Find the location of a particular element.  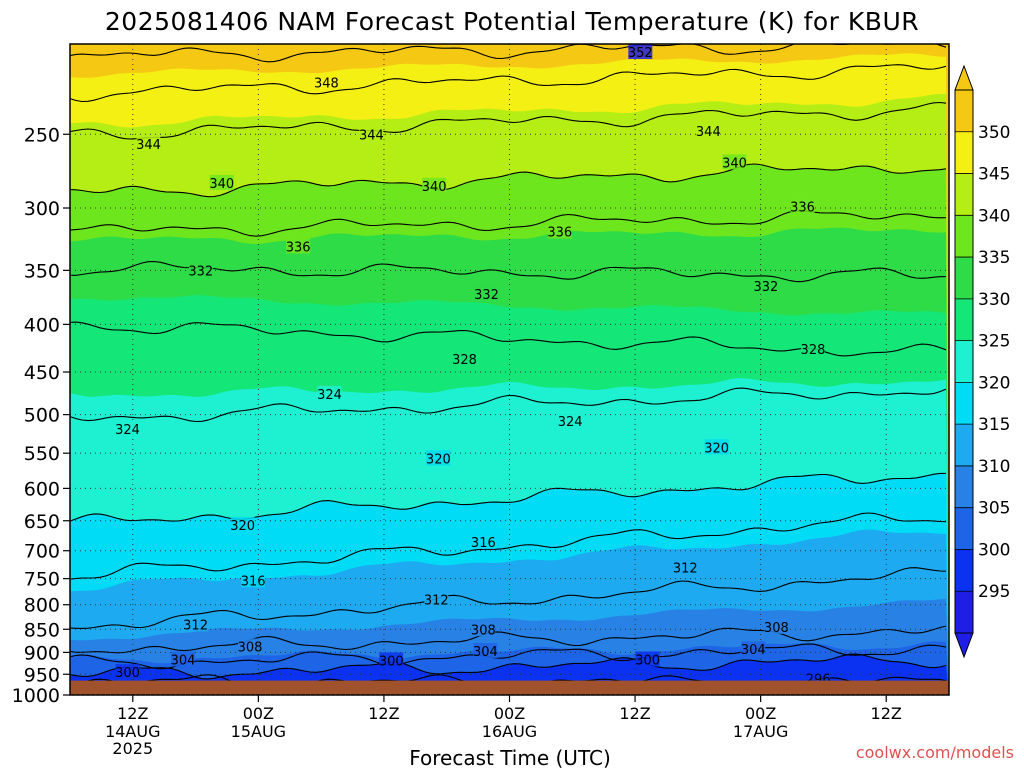

colorbar-tick-label: 340 is located at coordinates (994, 216).